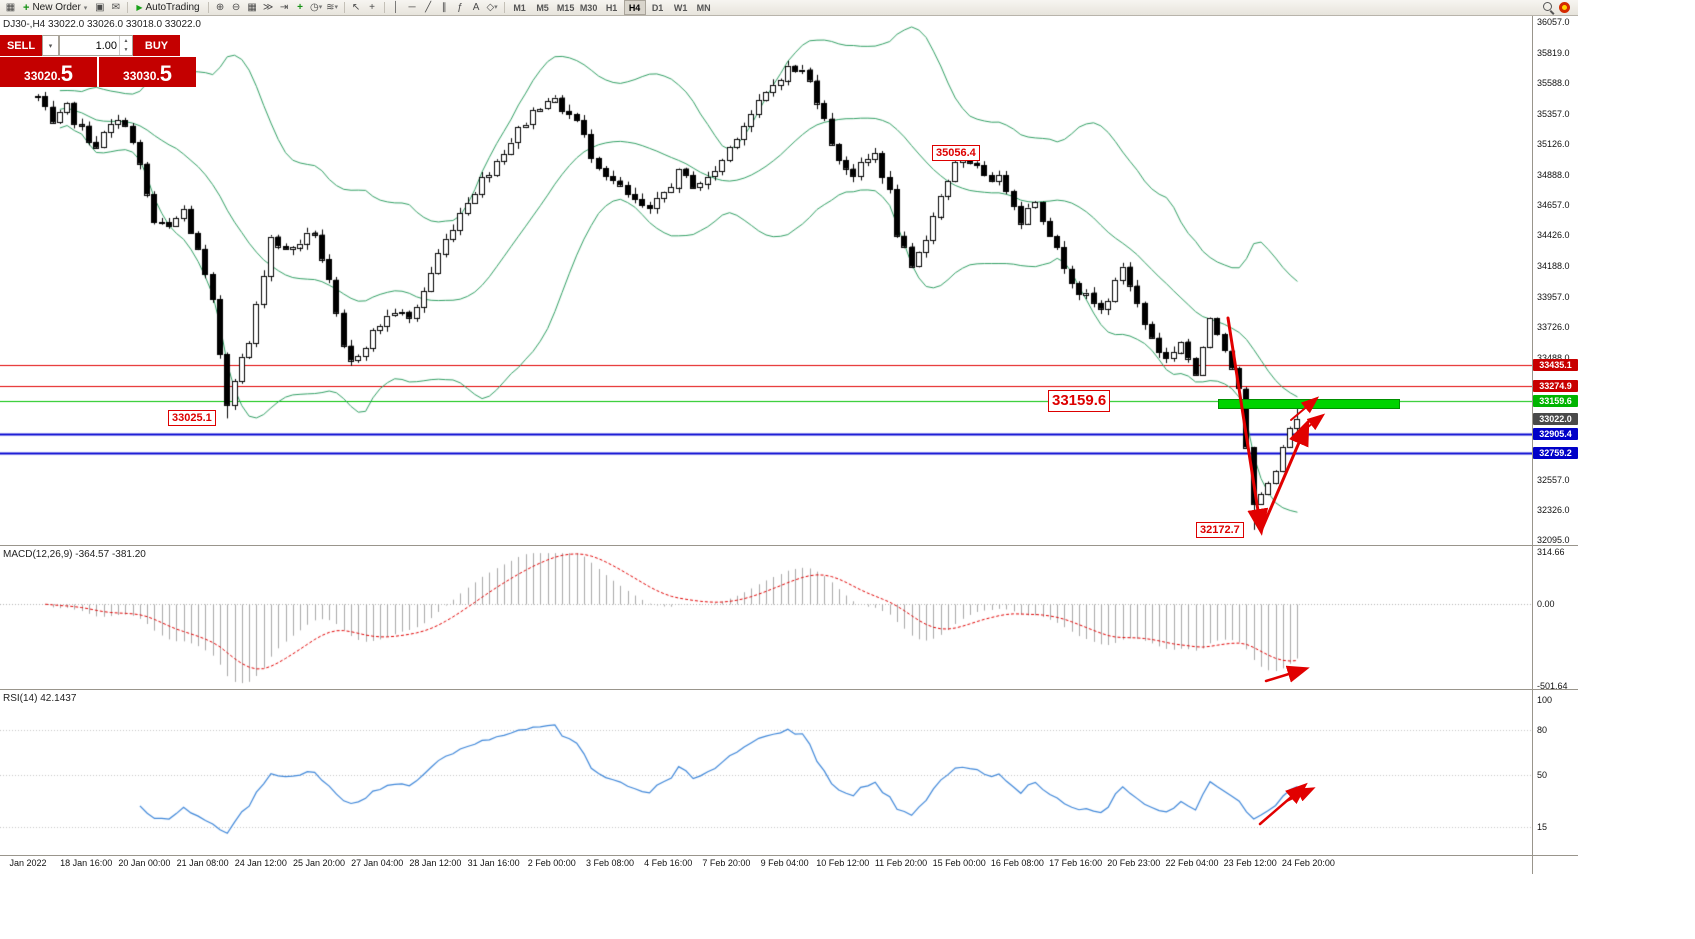 Image resolution: width=1695 pixels, height=939 pixels. Describe the element at coordinates (1553, 143) in the screenshot. I see `axis-label: 35126.0` at that location.